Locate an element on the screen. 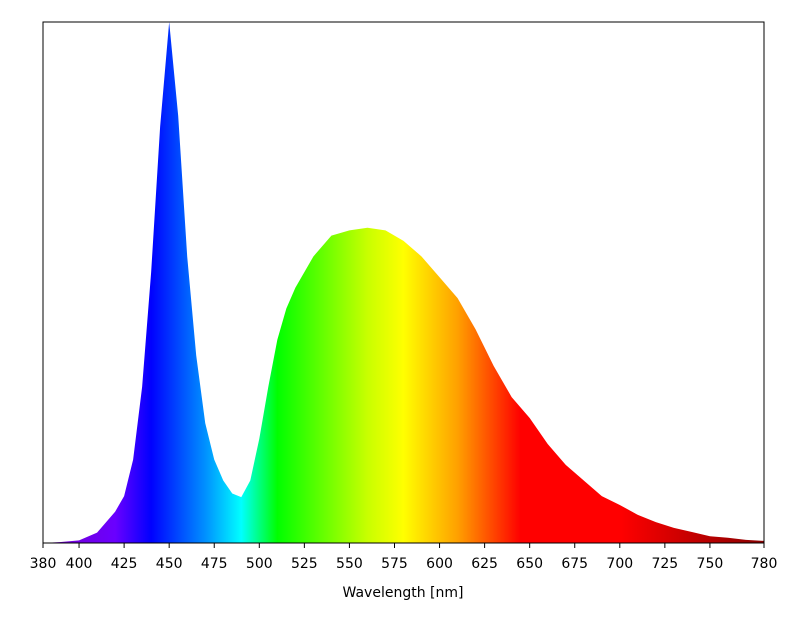  x-tick-label: 425 is located at coordinates (124, 564).